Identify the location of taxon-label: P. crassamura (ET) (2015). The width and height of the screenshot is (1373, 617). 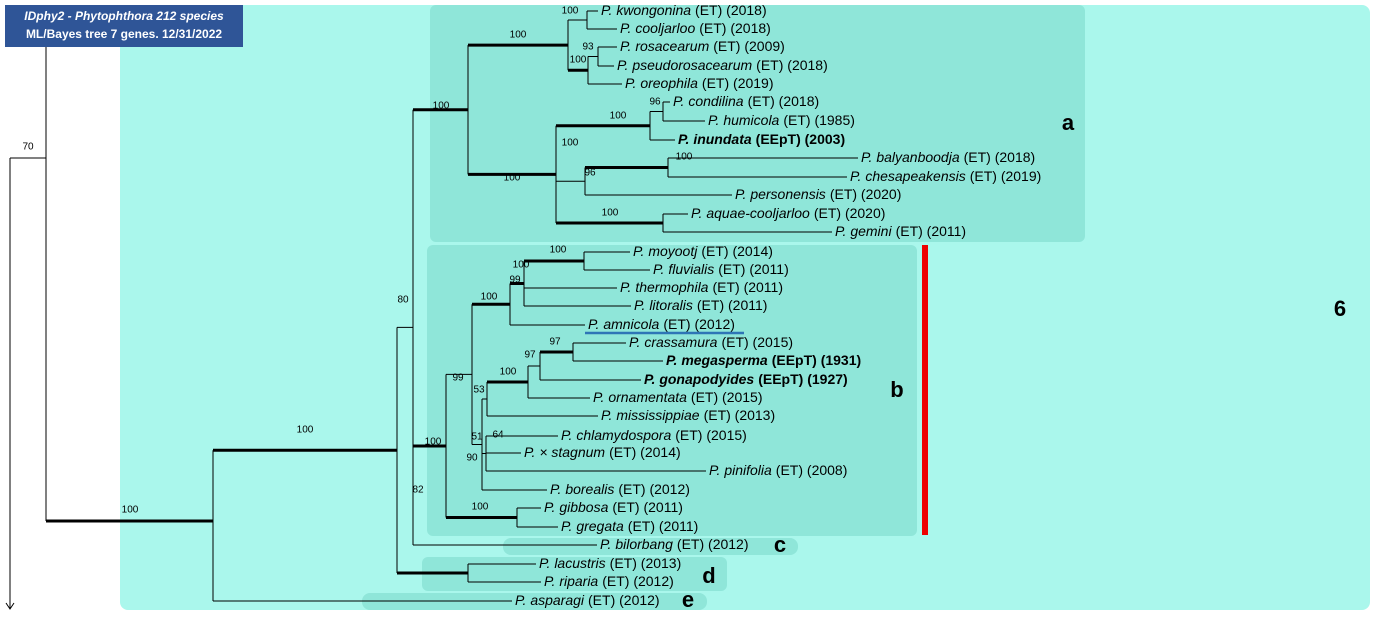
(711, 342).